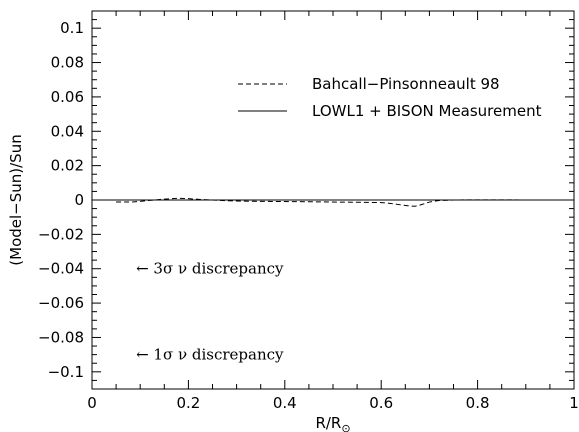 This screenshot has width=579, height=432. Describe the element at coordinates (79, 200) in the screenshot. I see `y-tick-label: 0` at that location.